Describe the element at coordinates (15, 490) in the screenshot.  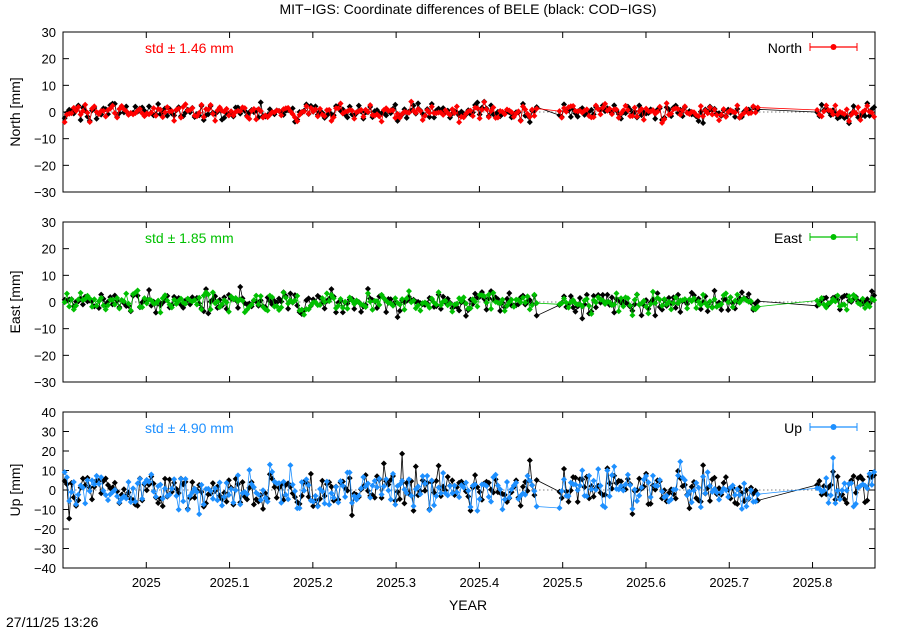
I see `y-axis-label: Up [mm]` at that location.